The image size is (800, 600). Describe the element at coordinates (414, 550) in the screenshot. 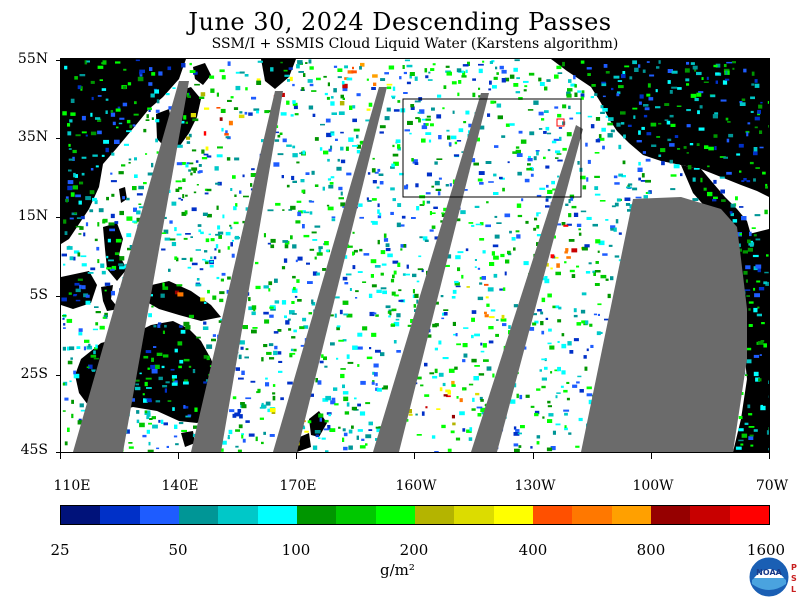

I see `colorbar-label: 200` at that location.